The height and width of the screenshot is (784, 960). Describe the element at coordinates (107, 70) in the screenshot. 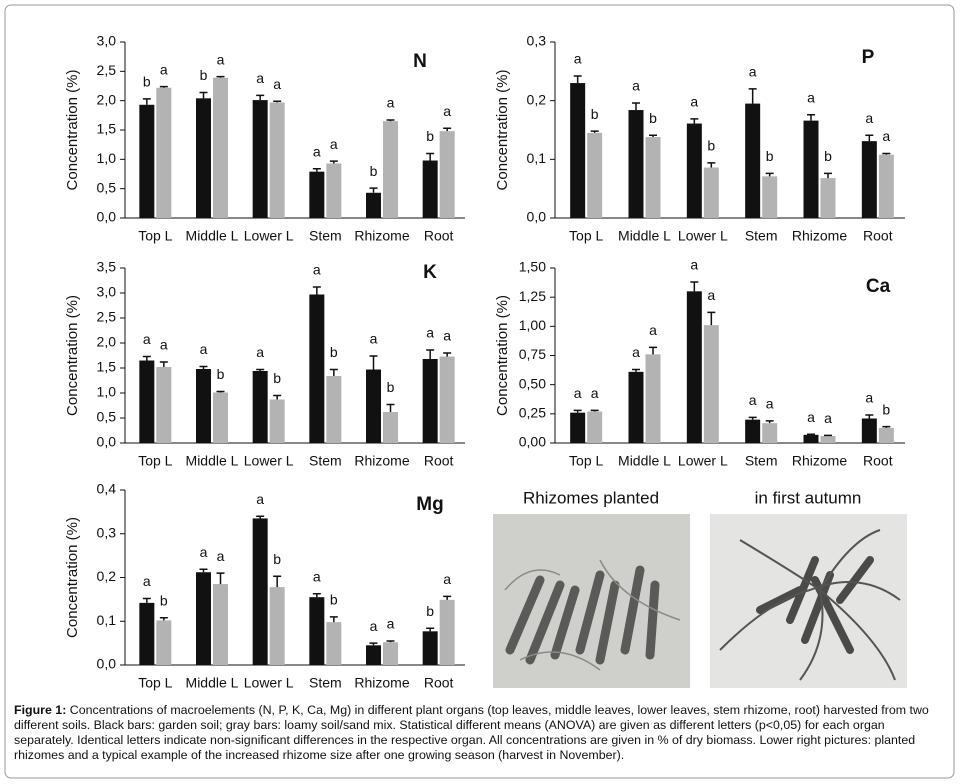

I see `y-tick-label: 2,5` at that location.